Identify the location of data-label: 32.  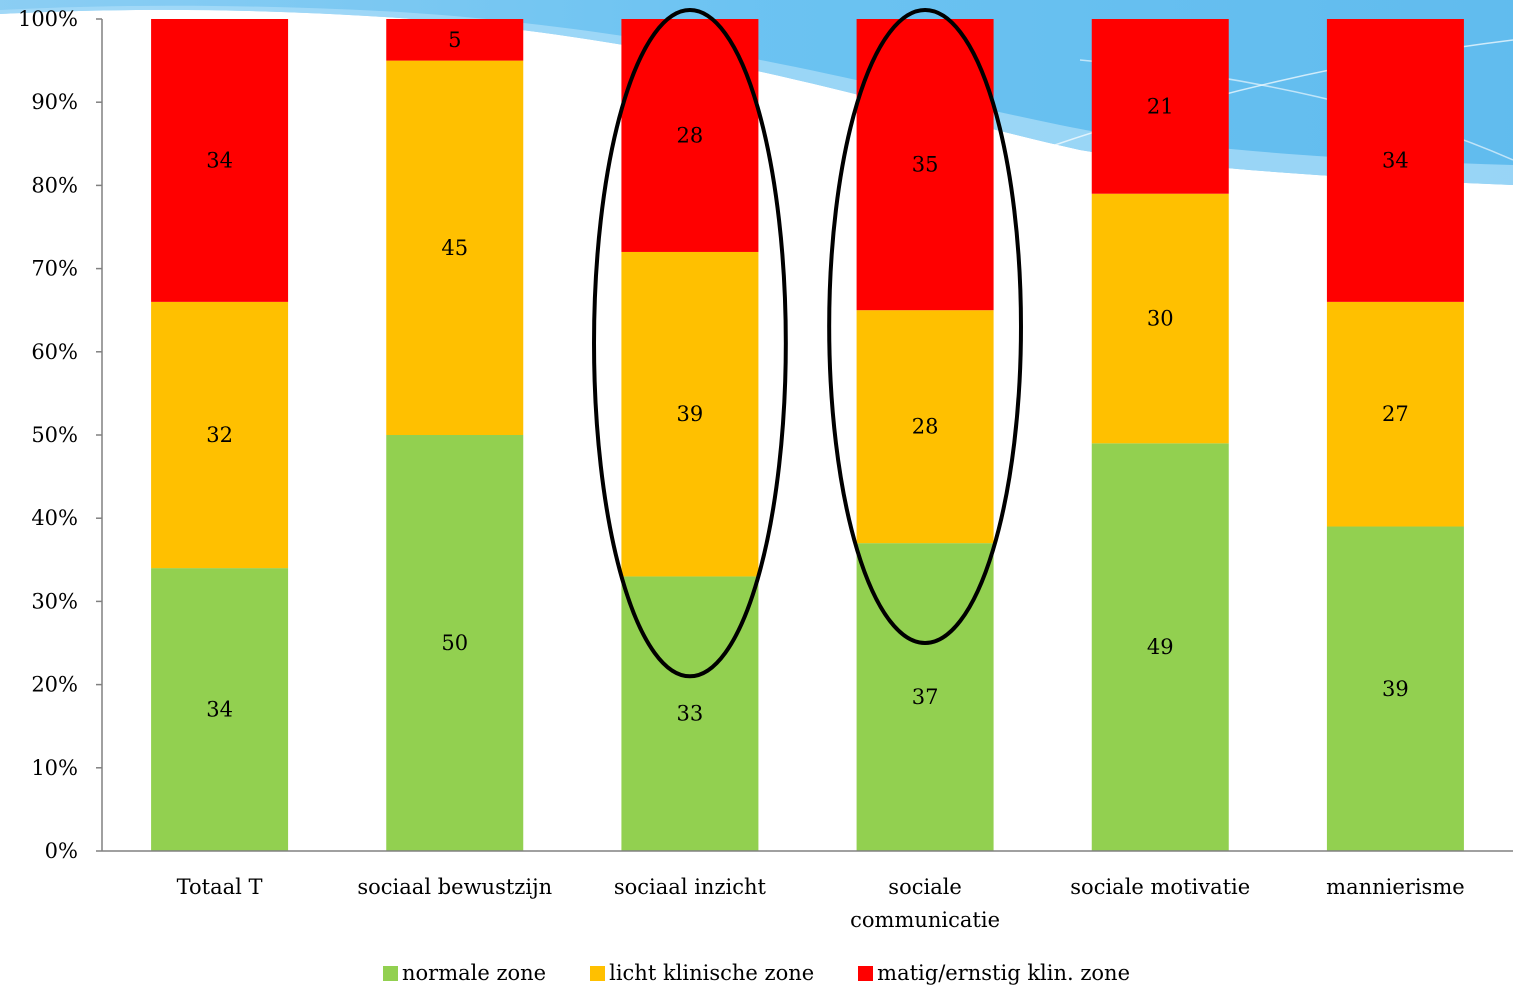
(219, 435).